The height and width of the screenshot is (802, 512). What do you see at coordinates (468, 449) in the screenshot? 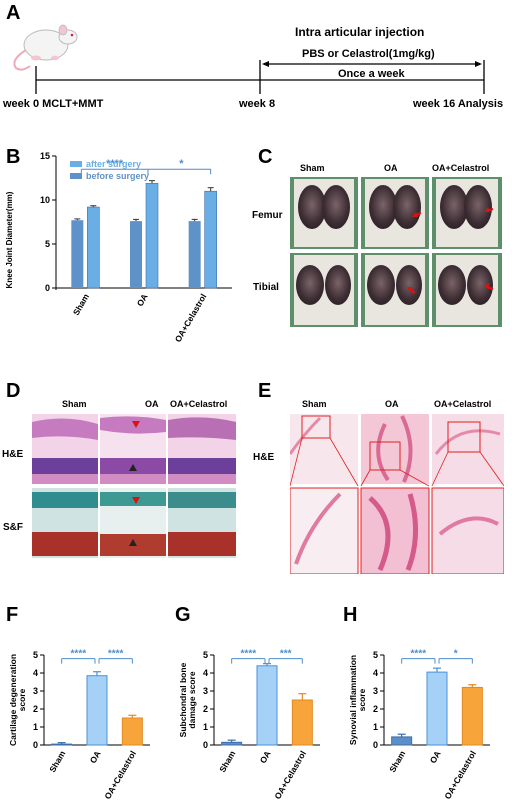
I see `synovium-celastrol` at bounding box center [468, 449].